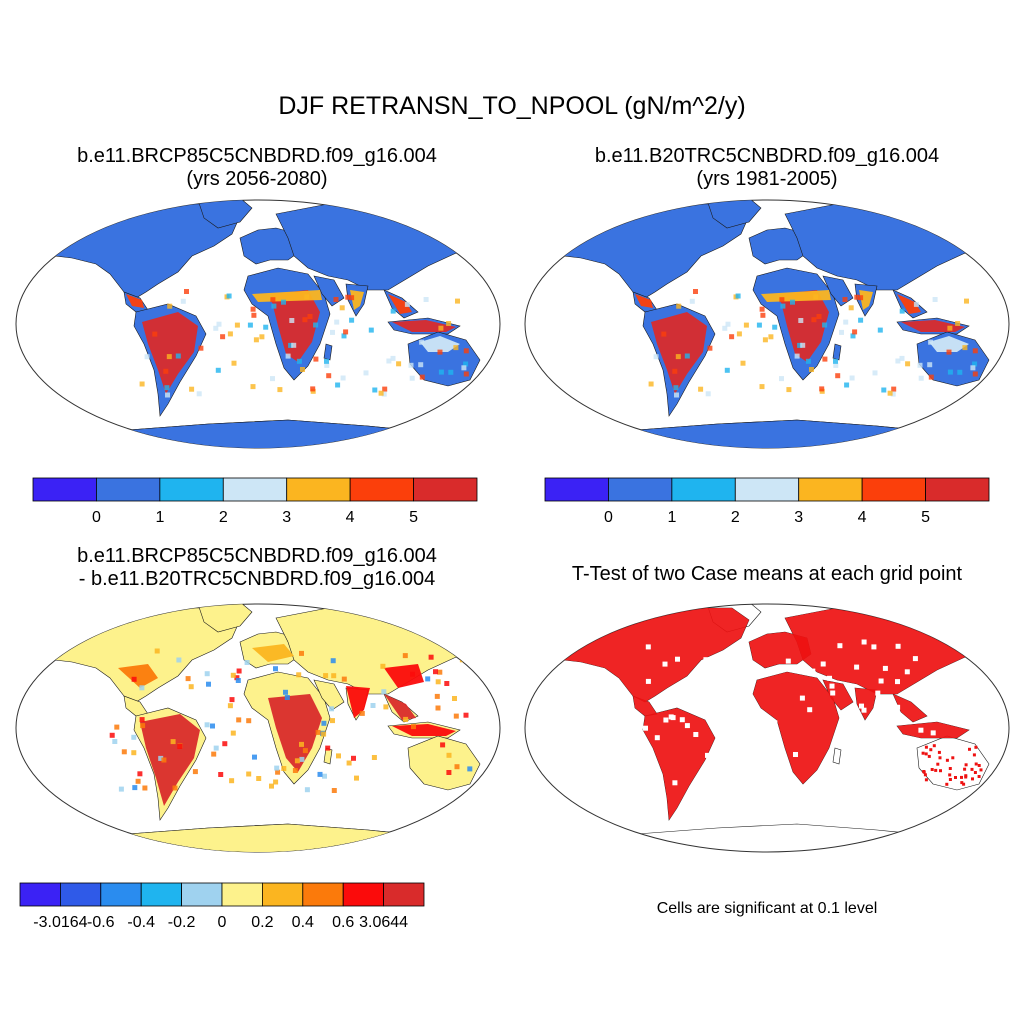  I want to click on land-australia, so click(444, 763).